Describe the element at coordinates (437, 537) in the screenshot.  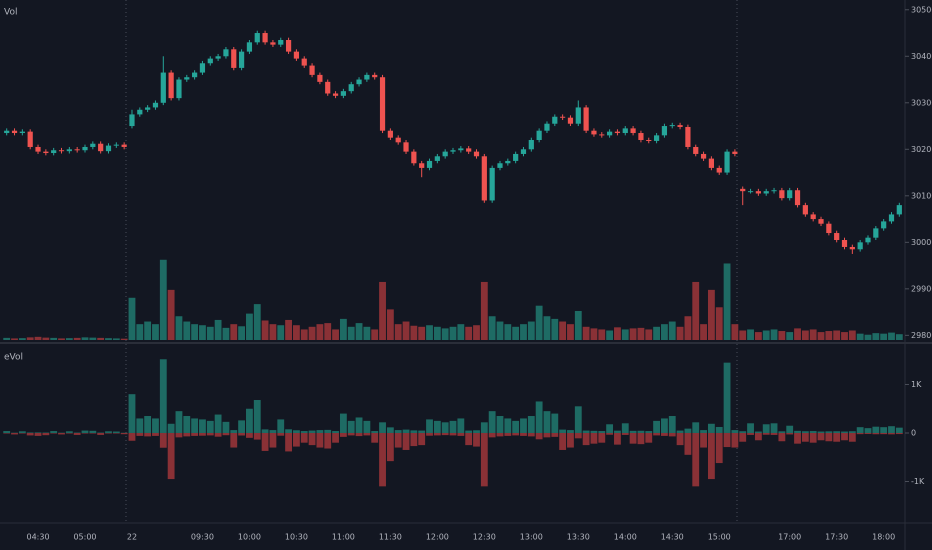
I see `x-tick-label: 12:00` at that location.